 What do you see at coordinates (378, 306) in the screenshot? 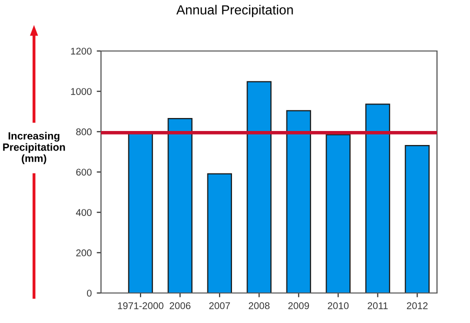
I see `x-tick-label: 2011` at bounding box center [378, 306].